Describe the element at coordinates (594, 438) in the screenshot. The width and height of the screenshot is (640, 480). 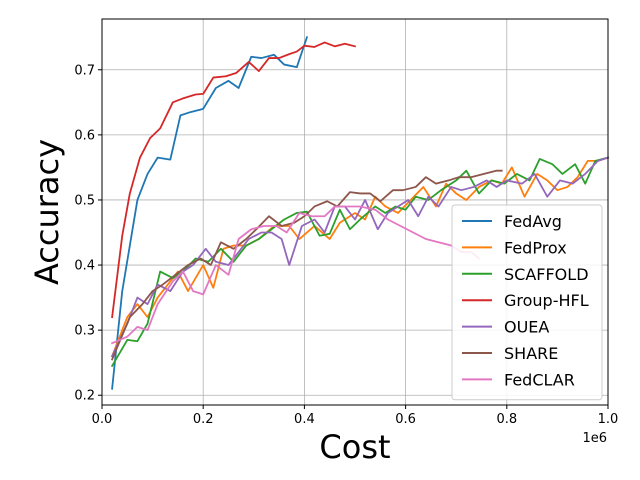
I see `x-offset-label: 1e6` at that location.